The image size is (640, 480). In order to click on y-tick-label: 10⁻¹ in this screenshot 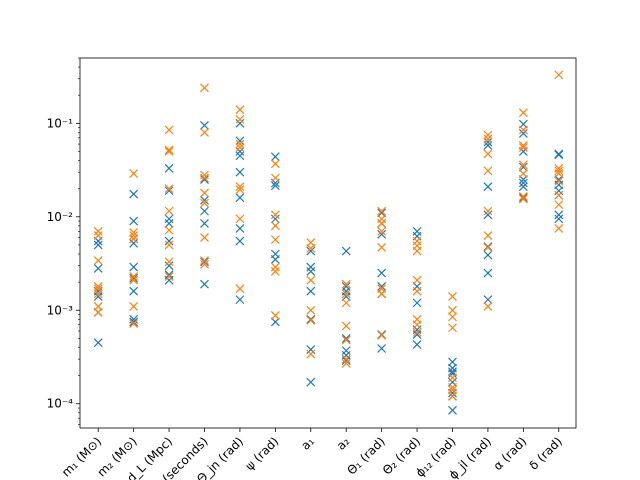, I will do `click(60, 123)`.